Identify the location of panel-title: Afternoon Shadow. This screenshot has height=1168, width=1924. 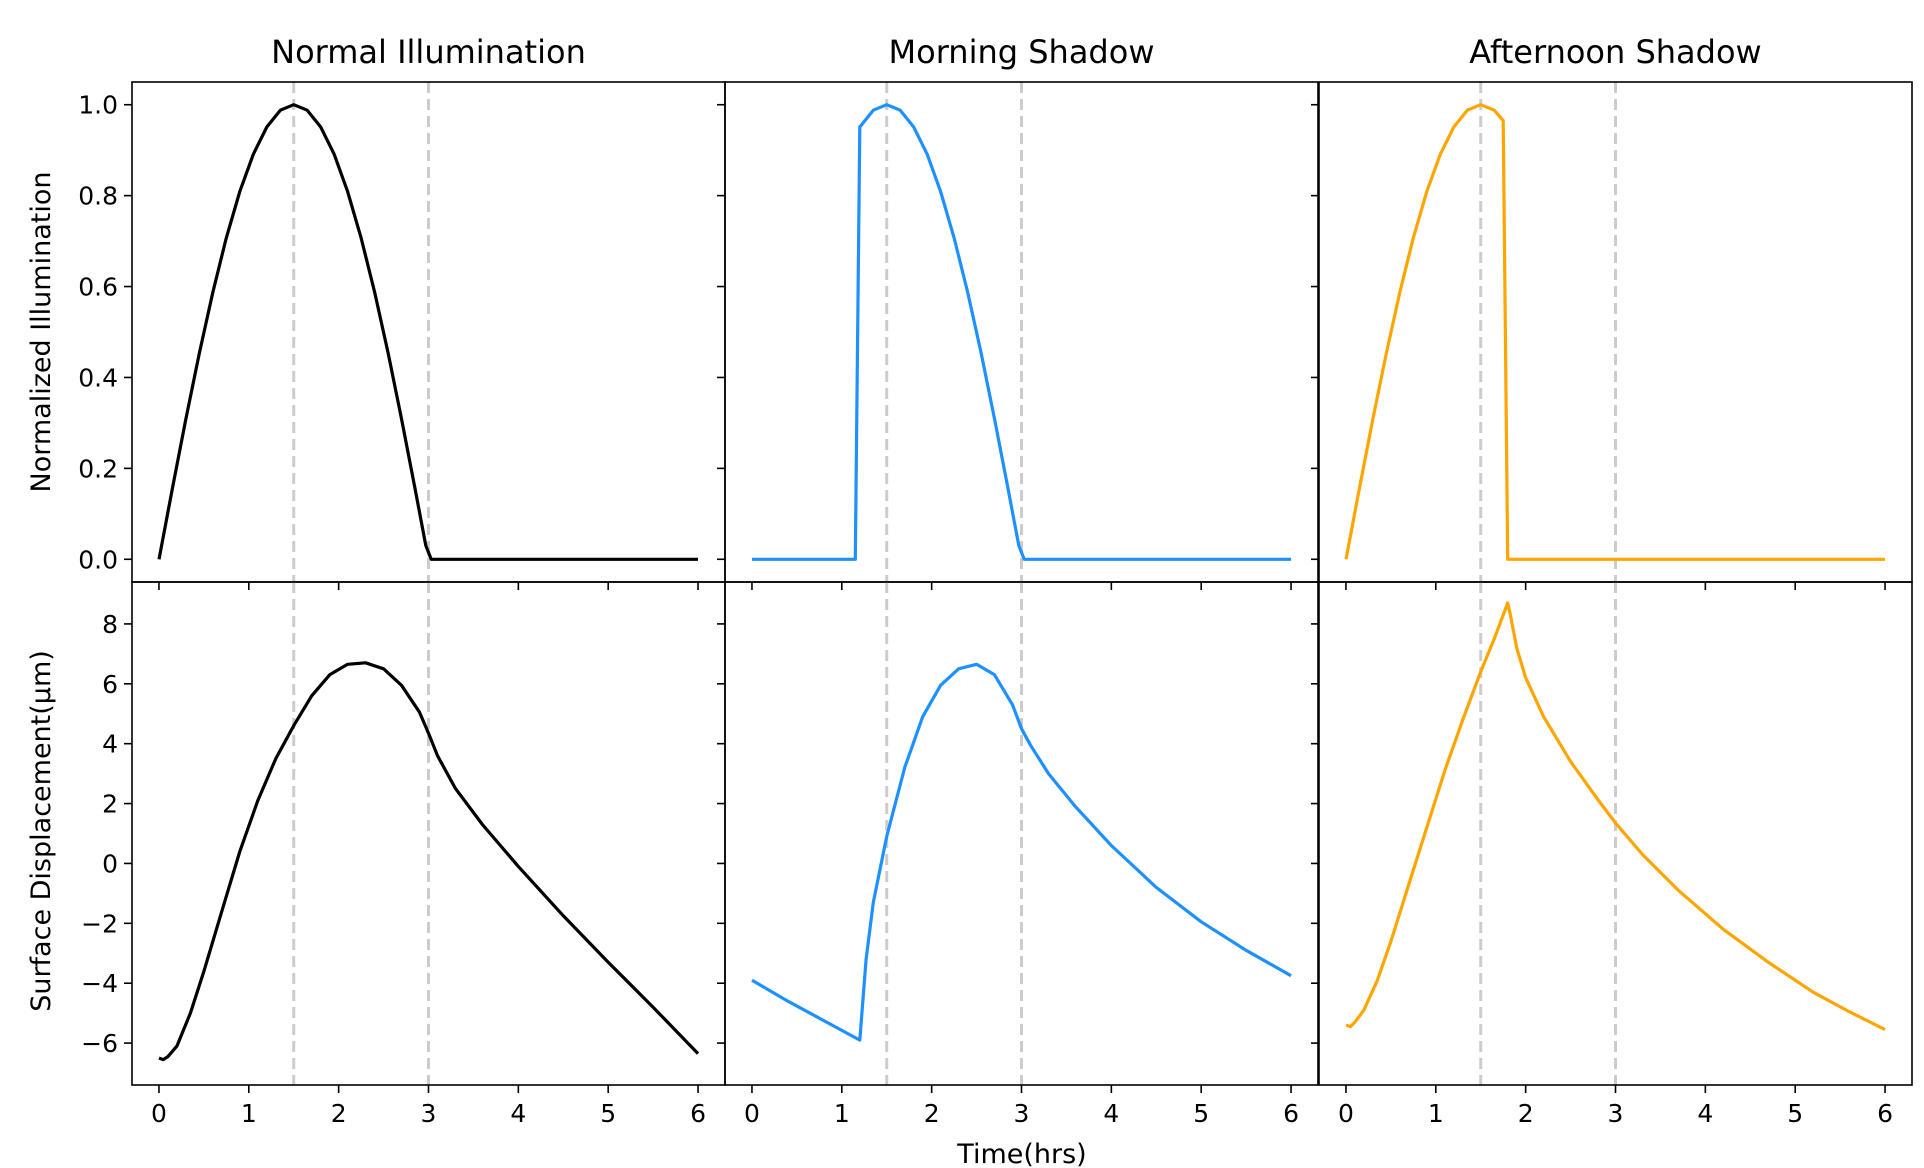
(1615, 52).